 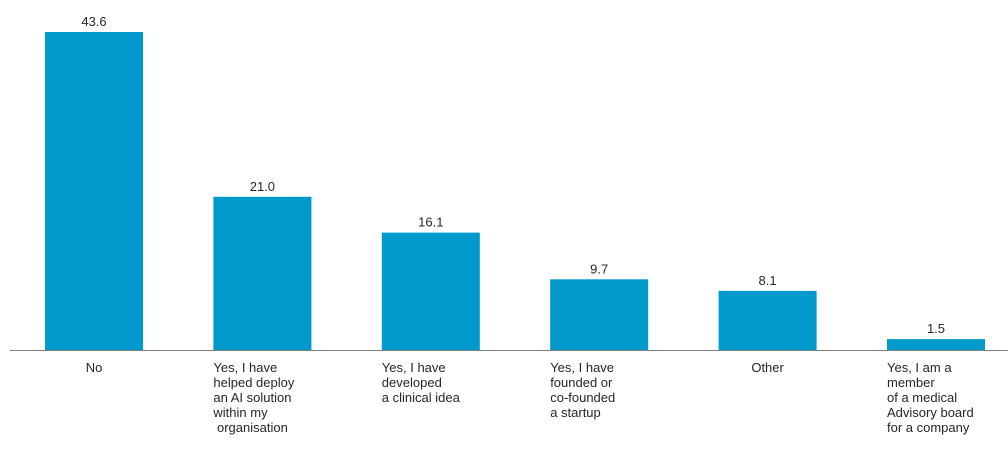 I want to click on category-label-3: Yes, I have founded or co-founded a startup, so click(x=582, y=390).